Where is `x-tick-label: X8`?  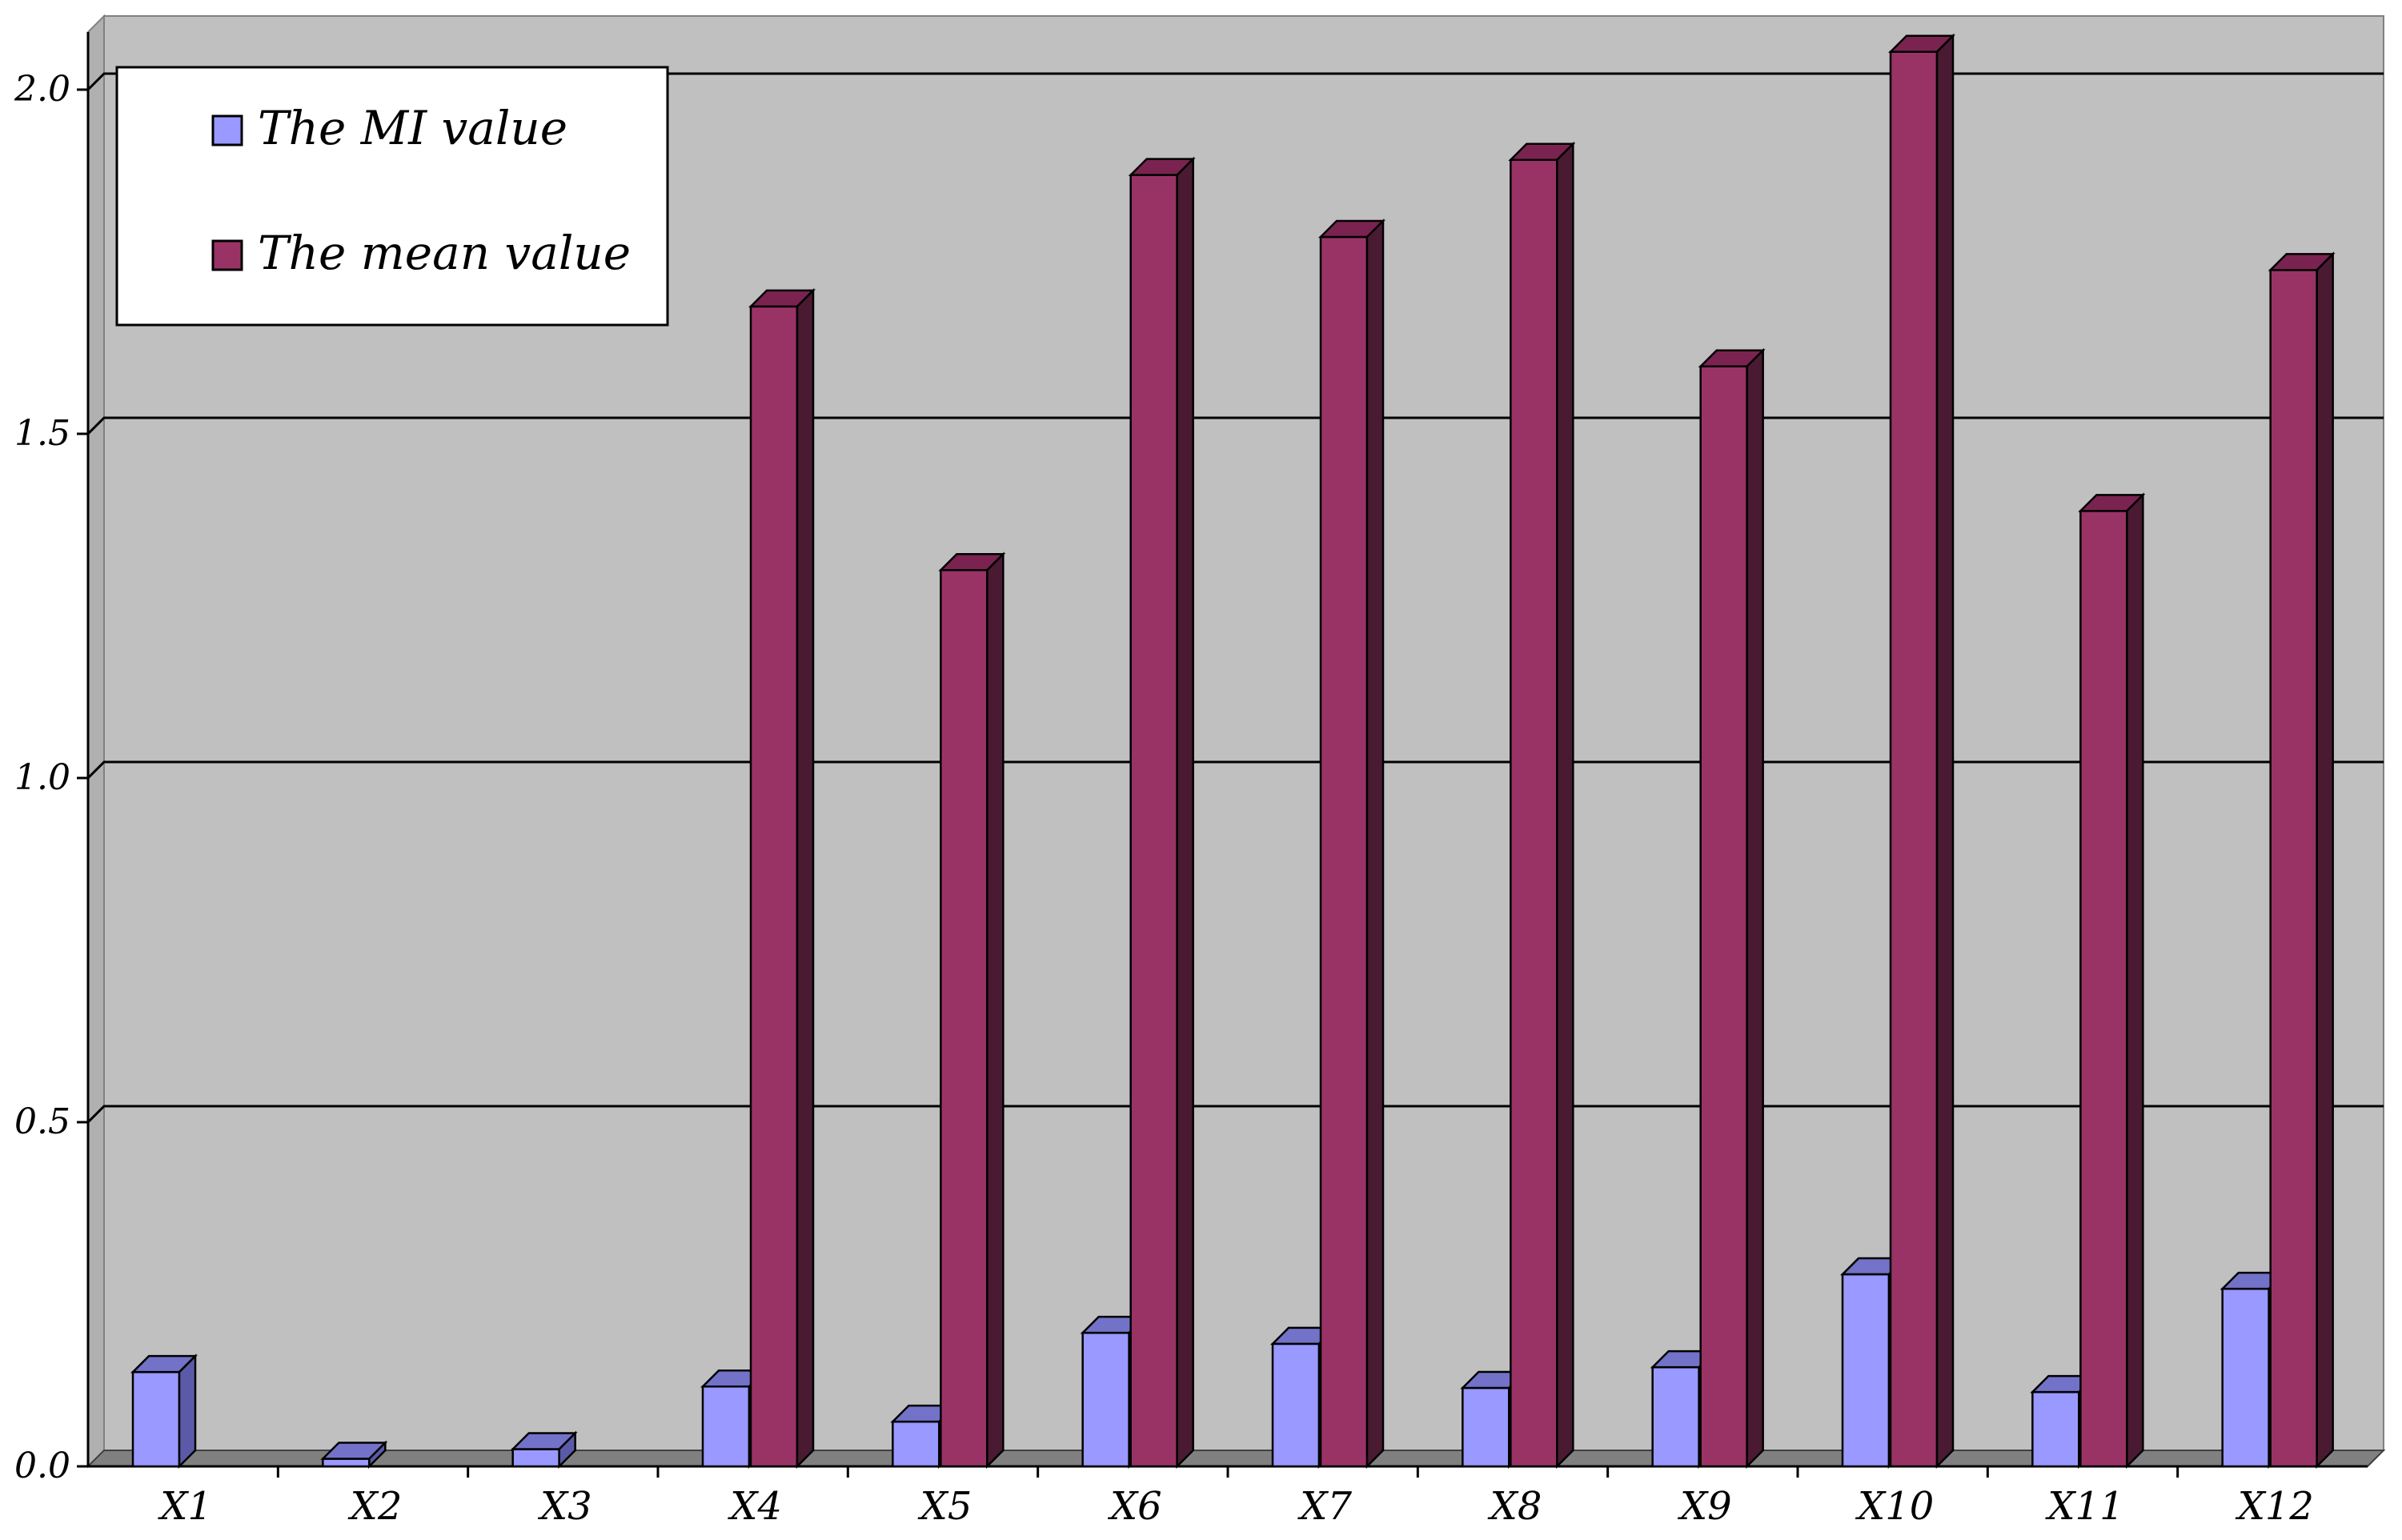
x-tick-label: X8 is located at coordinates (1514, 1506).